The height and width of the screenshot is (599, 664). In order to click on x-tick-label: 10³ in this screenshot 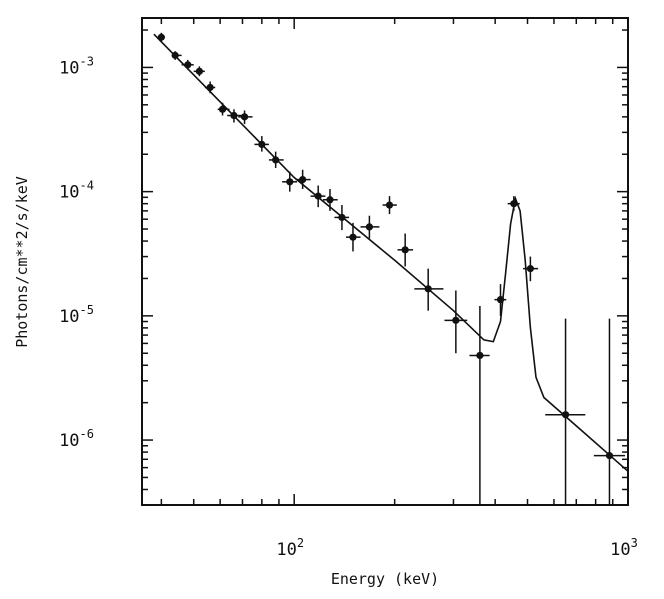, I will do `click(624, 548)`.